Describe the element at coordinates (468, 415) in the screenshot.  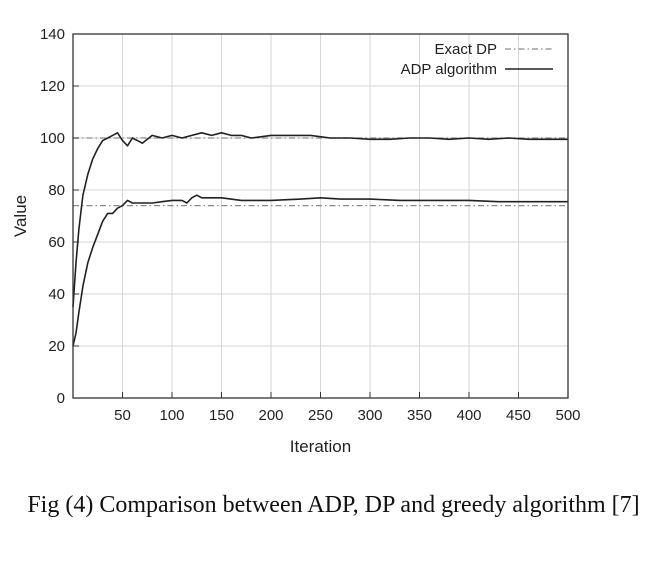
I see `x-tick-label: 400` at that location.